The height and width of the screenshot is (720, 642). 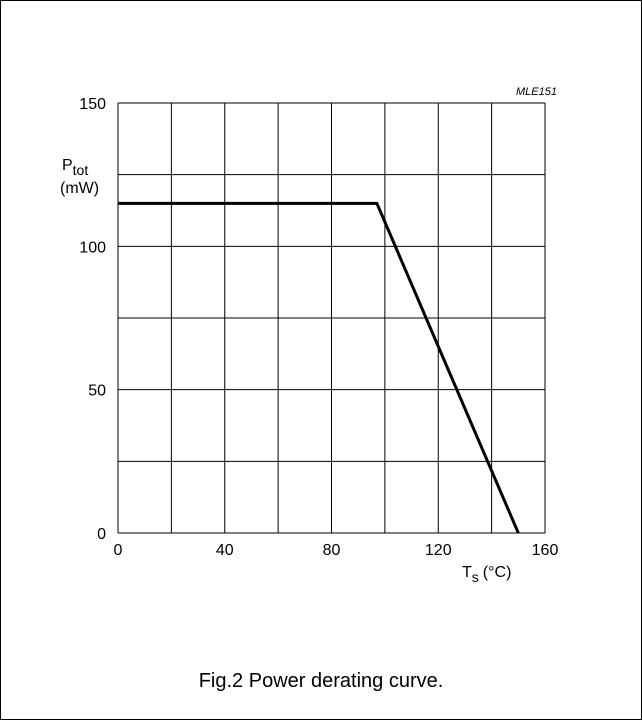 I want to click on y-axis-label: Ptot, so click(x=75, y=167).